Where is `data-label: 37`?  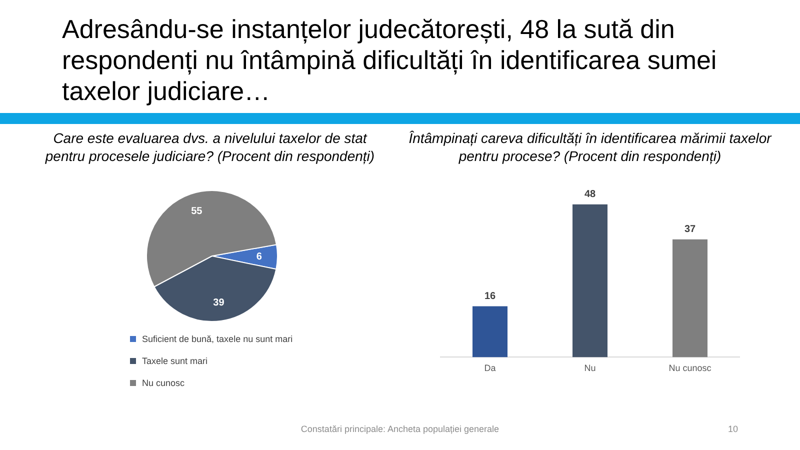 data-label: 37 is located at coordinates (690, 230).